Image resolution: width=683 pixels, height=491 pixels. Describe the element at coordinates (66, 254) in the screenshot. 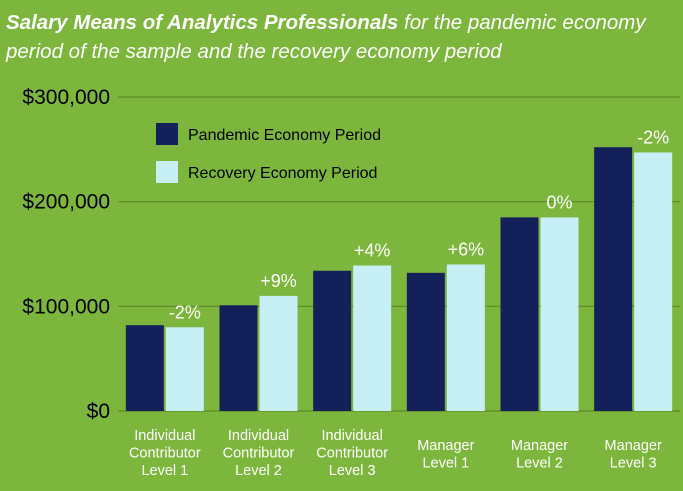

I see `y-axis: $0 $100,000 $200,000 $300,000` at that location.